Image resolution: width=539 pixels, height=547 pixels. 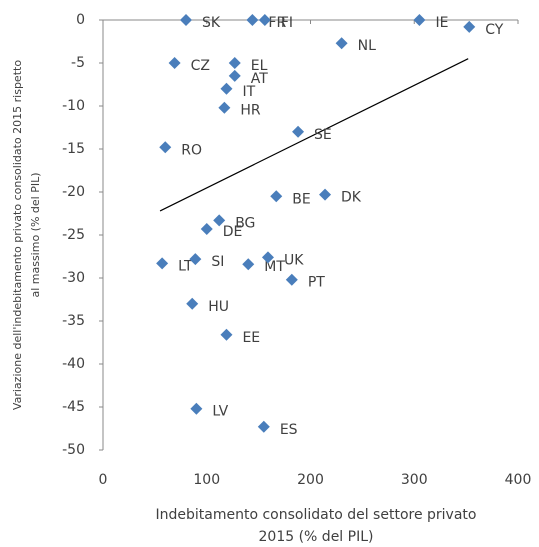 I want to click on y-tick-label: -45, so click(x=73, y=407).